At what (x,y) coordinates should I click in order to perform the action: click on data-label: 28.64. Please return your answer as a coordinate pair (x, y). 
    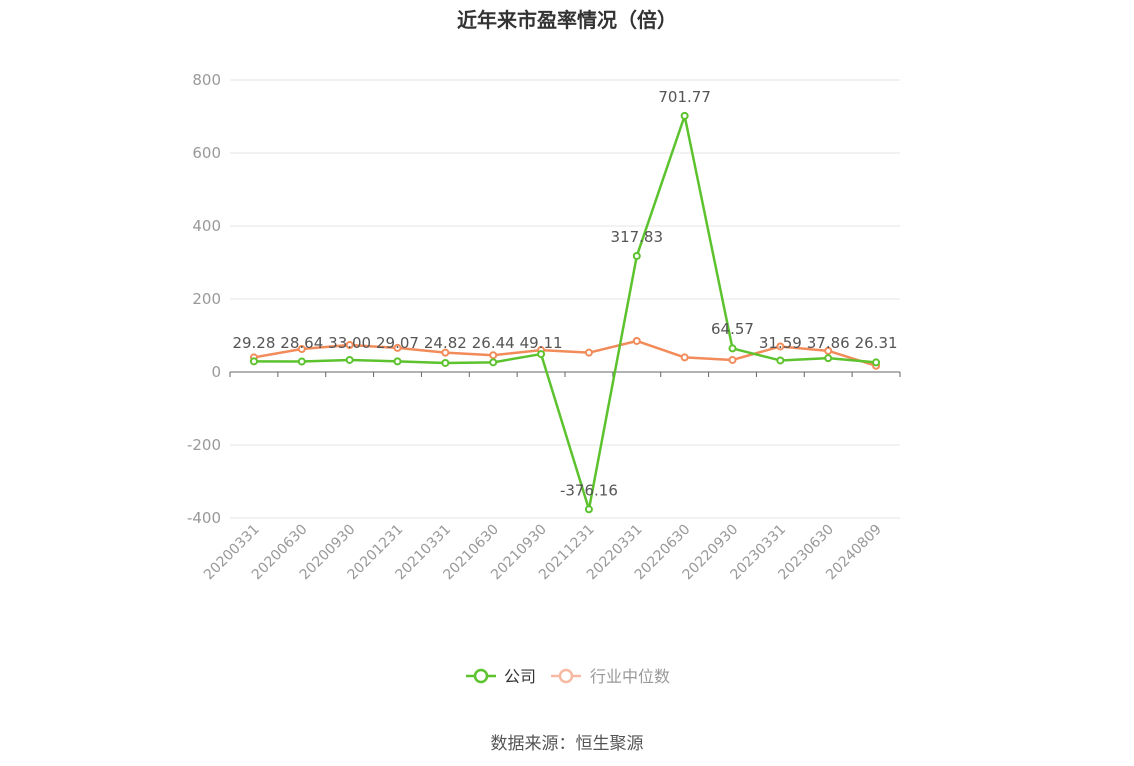
    Looking at the image, I should click on (301, 343).